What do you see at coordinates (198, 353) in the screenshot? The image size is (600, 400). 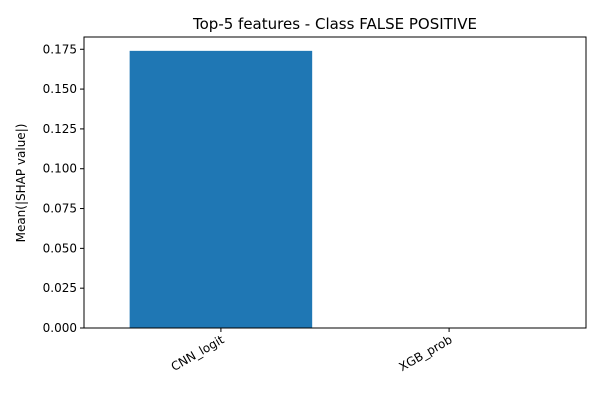 I see `x-tick-label: CNN_logit` at bounding box center [198, 353].